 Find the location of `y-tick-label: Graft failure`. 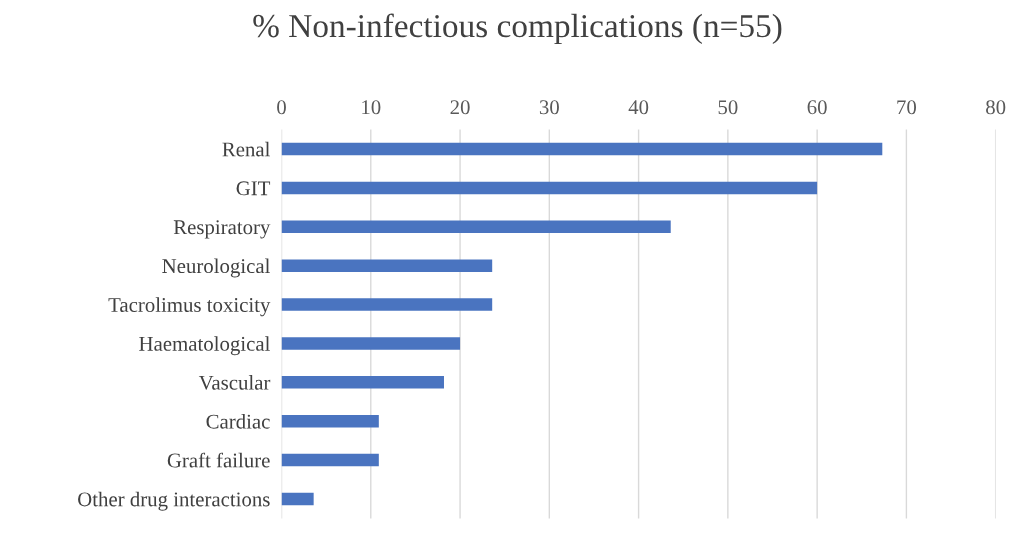

y-tick-label: Graft failure is located at coordinates (218, 460).